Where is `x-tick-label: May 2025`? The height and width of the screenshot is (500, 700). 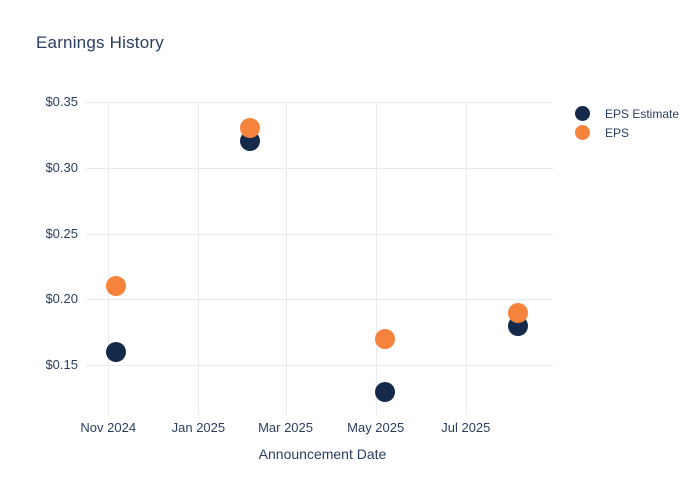 x-tick-label: May 2025 is located at coordinates (376, 427).